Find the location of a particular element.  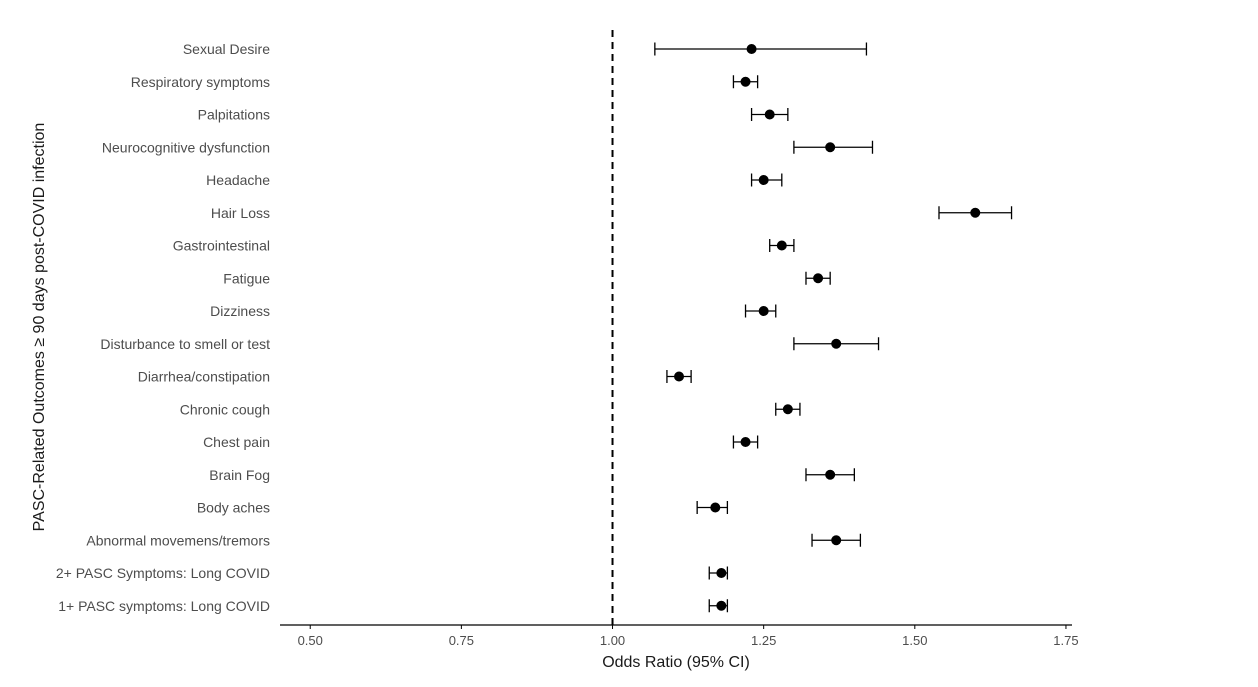

row-label: Abnormal movemens/tremors is located at coordinates (178, 540).